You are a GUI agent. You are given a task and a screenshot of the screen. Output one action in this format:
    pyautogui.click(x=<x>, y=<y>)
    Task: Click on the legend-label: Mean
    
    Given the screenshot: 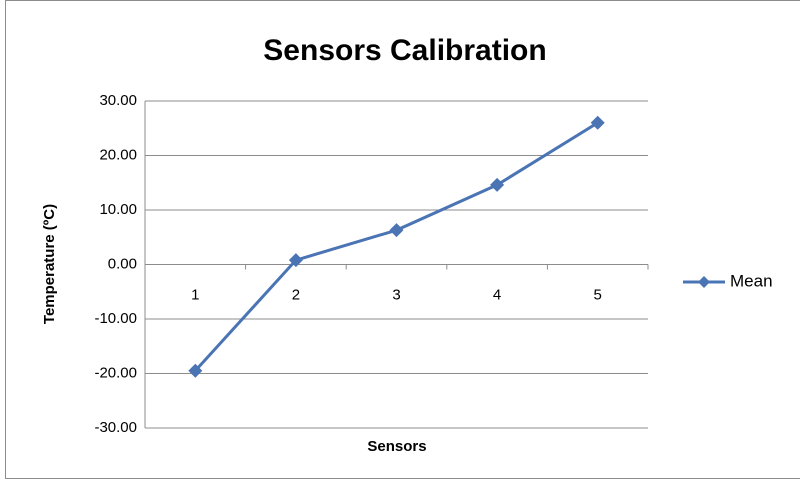 What is the action you would take?
    pyautogui.click(x=751, y=280)
    